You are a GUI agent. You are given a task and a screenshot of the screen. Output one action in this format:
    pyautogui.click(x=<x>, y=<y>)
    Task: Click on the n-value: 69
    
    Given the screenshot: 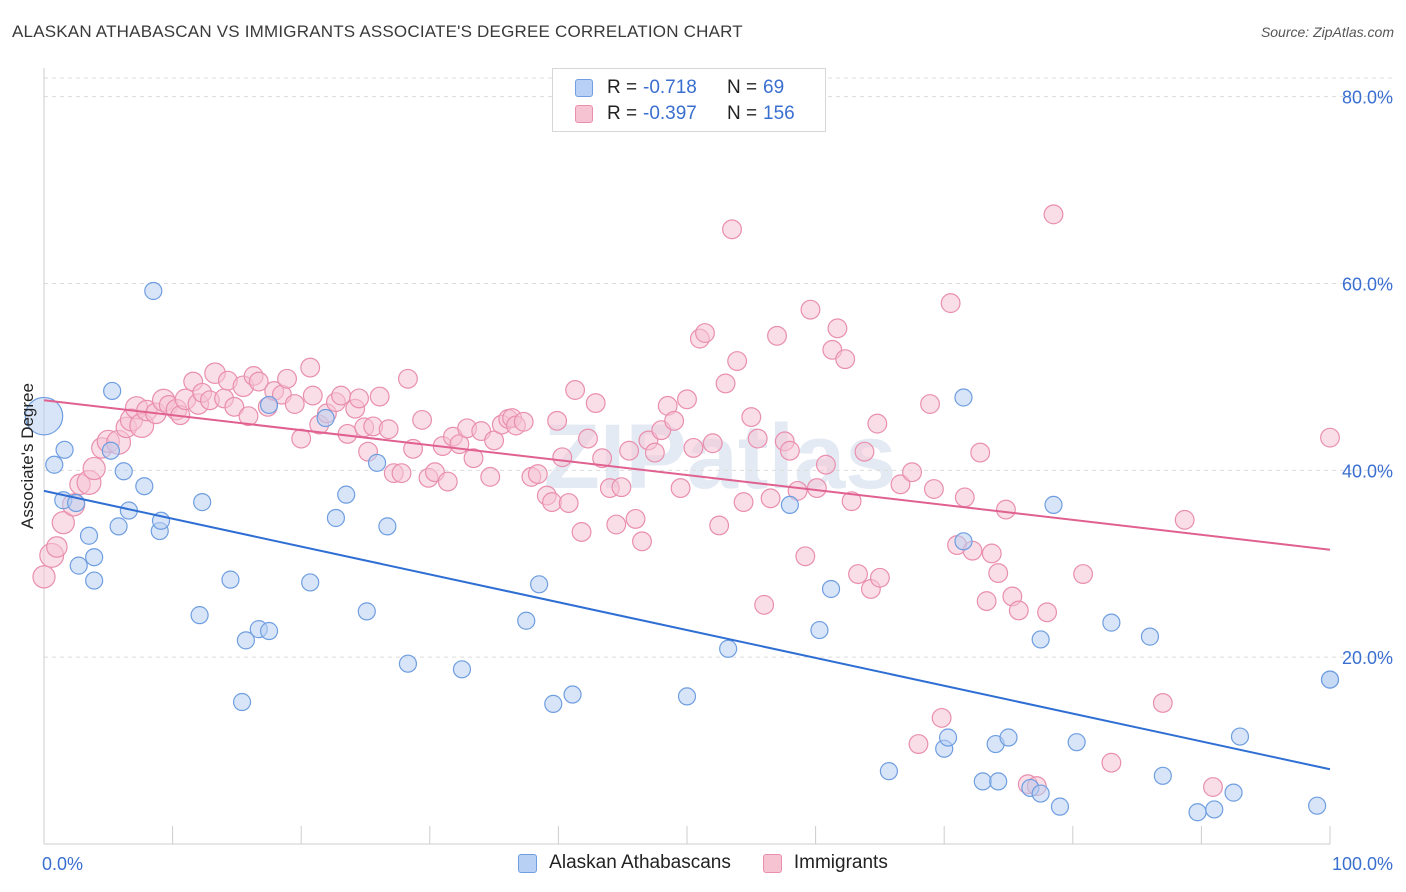 What is the action you would take?
    pyautogui.click(x=774, y=87)
    